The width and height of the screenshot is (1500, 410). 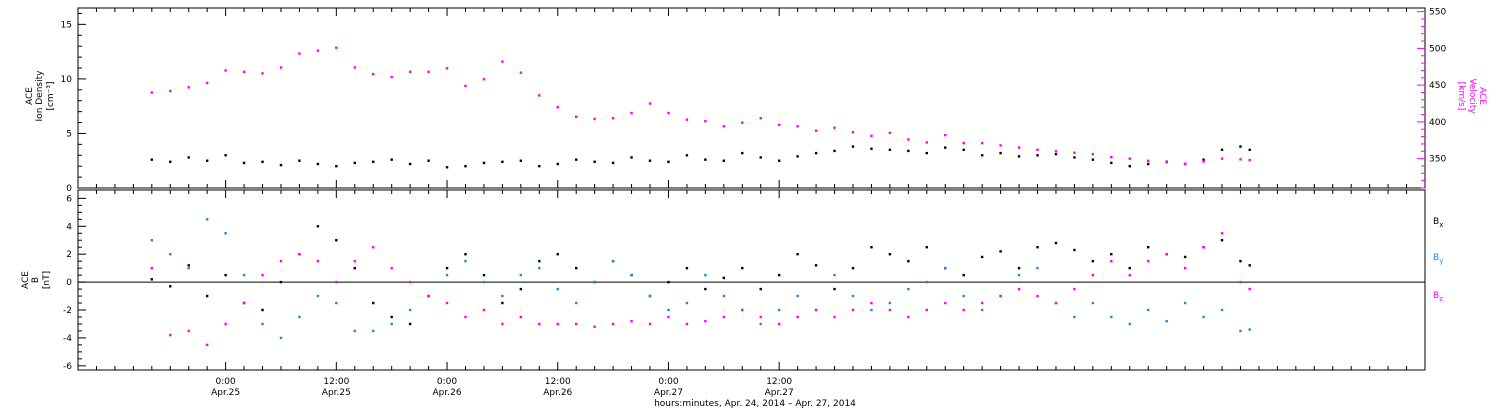 I want to click on x-tick-time-label: 12:00, so click(x=558, y=382).